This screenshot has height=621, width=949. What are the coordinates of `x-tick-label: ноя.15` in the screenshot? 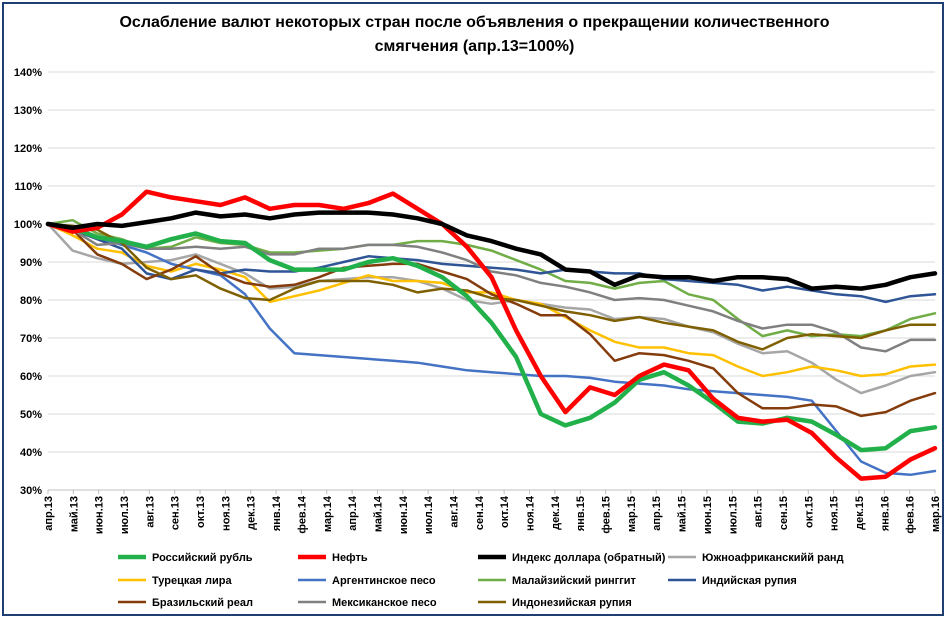 It's located at (835, 513).